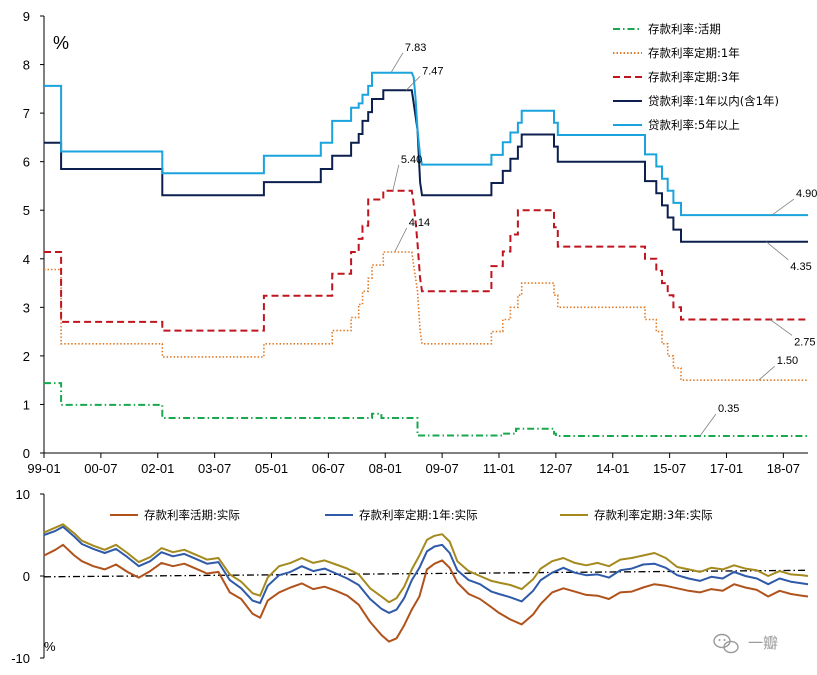  I want to click on bottom-legend: 存款利率活期:实际 存款利率定期:1年:实际 存款利率定期:3年:实际, so click(411, 515).